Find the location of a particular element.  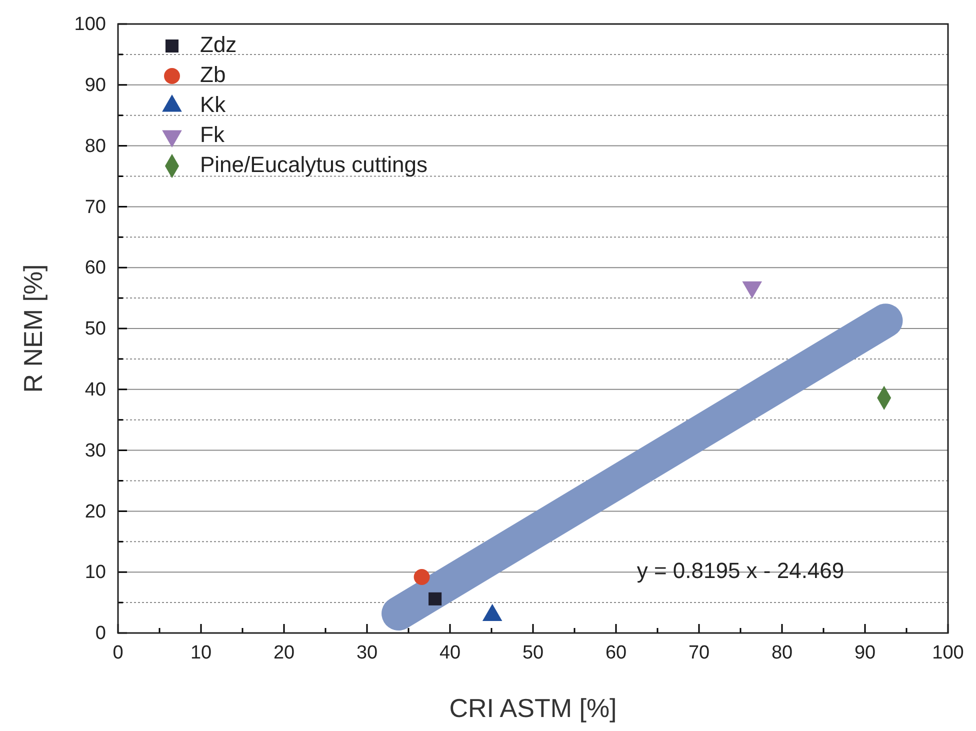

x-tick-label: 70 is located at coordinates (699, 653).